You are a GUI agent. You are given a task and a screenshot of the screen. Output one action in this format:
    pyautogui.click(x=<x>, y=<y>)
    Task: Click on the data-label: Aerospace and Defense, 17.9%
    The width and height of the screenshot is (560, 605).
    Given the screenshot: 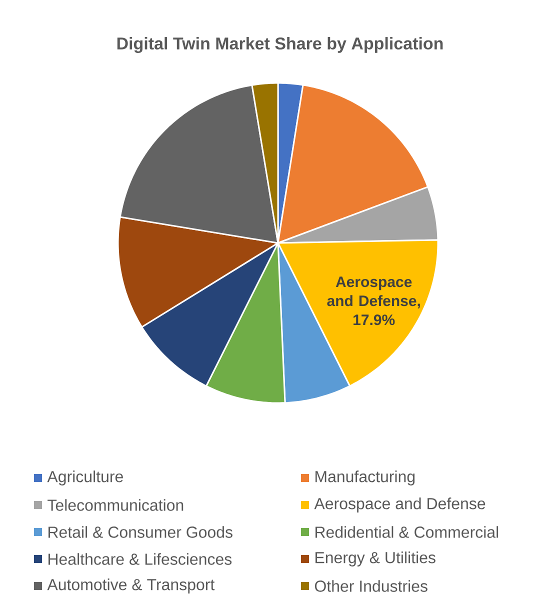 What is the action you would take?
    pyautogui.click(x=373, y=301)
    